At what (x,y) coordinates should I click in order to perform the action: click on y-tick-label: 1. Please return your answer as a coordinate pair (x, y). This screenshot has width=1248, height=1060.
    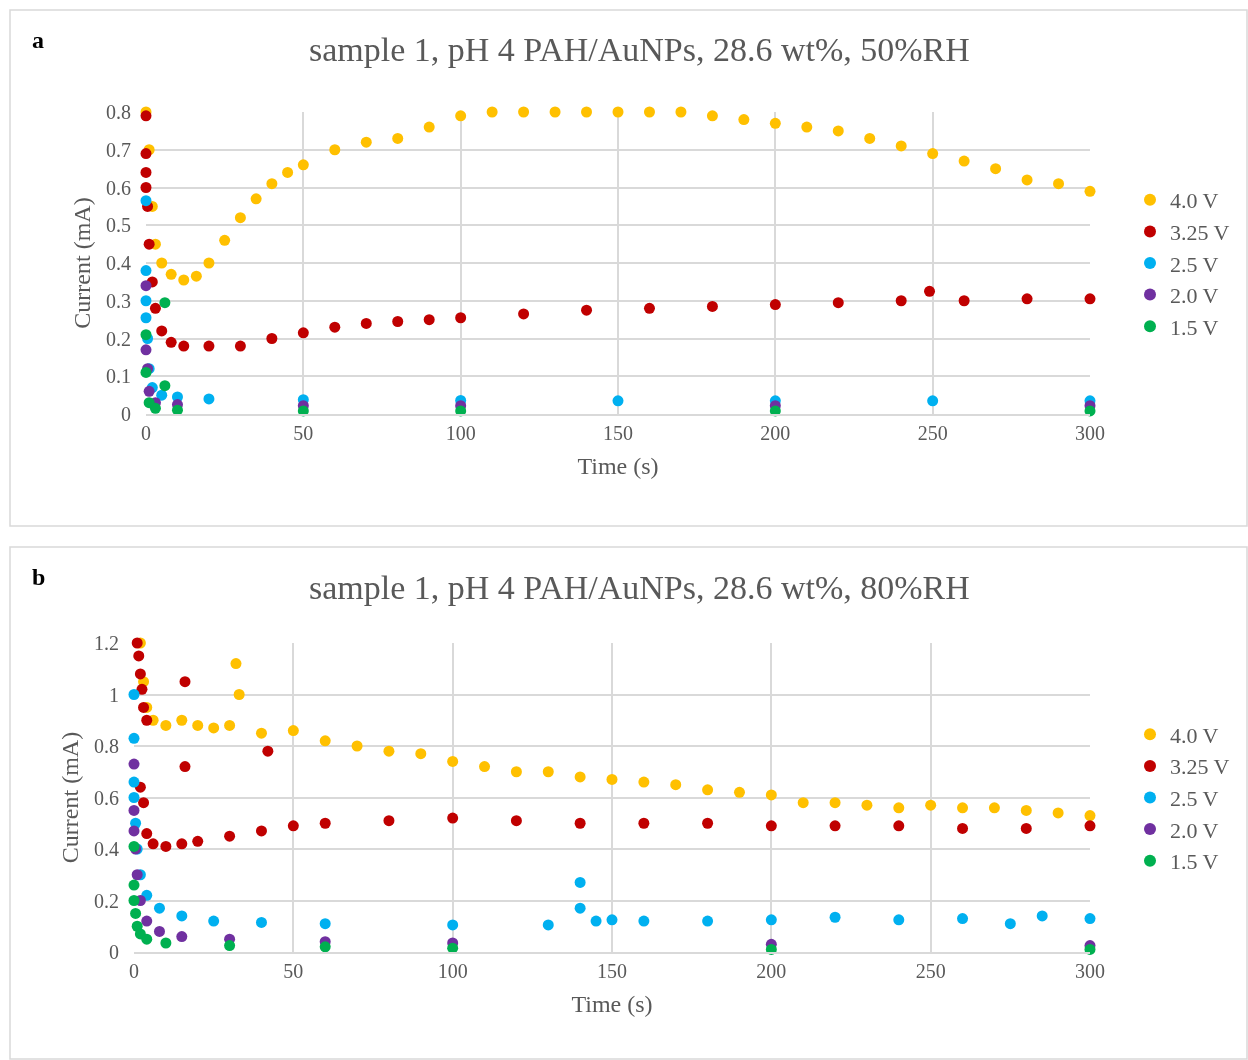
    Looking at the image, I should click on (114, 694).